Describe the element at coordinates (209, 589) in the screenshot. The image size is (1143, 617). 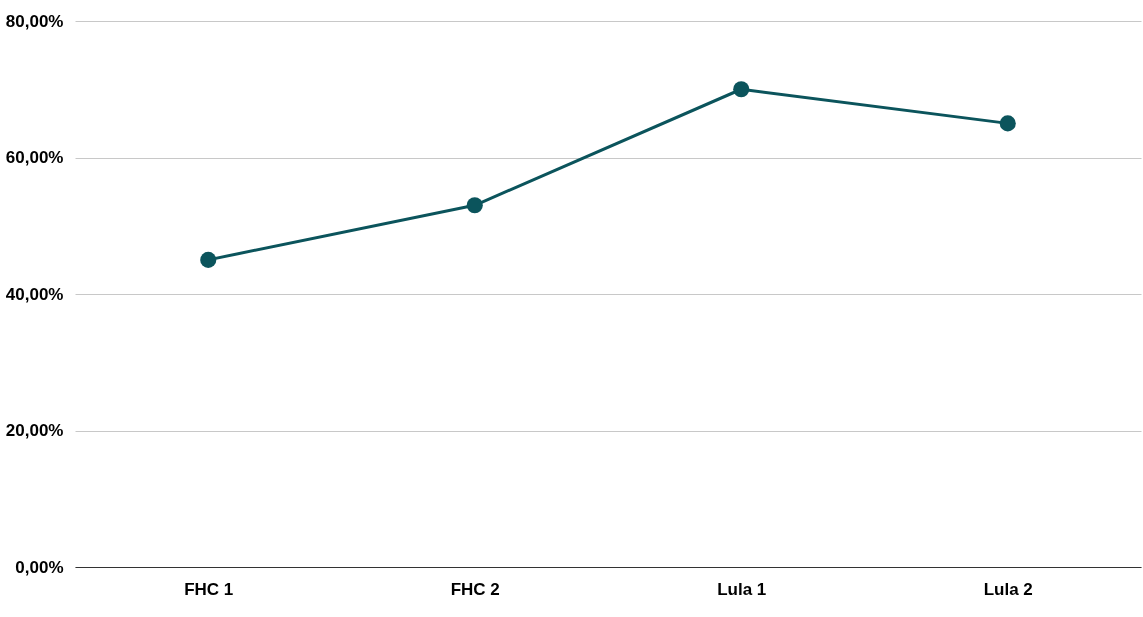
I see `x-tick-label: FHC 1` at that location.